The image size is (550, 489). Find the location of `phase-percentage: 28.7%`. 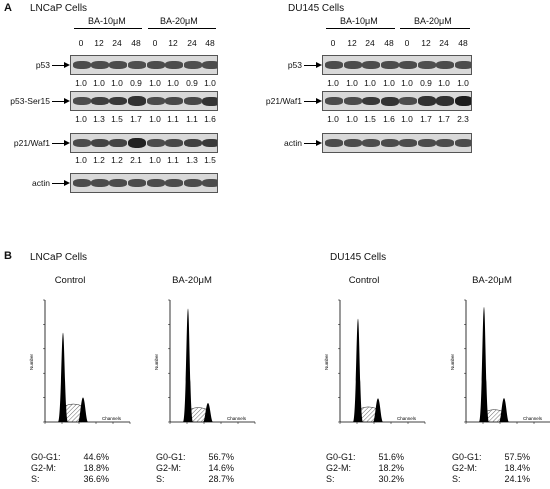

phase-percentage: 28.7% is located at coordinates (221, 479).